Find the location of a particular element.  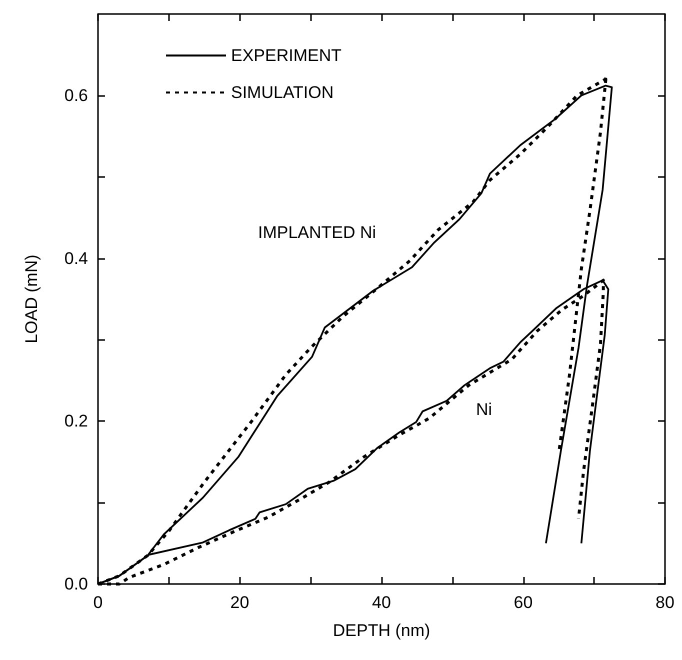

y-axis-title: LOAD (mN) is located at coordinates (31, 299).